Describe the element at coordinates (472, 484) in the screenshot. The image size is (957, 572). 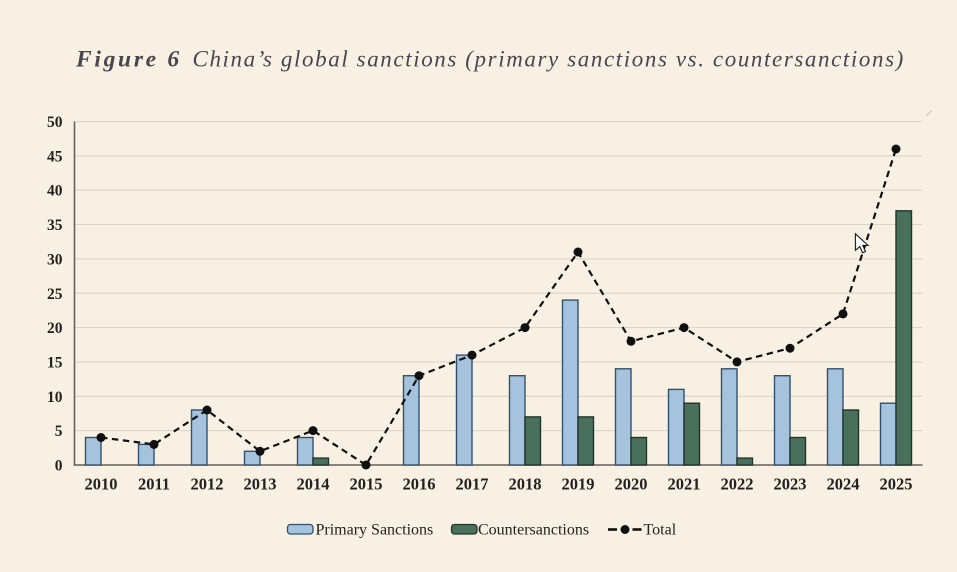
I see `svg-text: 2017` at that location.